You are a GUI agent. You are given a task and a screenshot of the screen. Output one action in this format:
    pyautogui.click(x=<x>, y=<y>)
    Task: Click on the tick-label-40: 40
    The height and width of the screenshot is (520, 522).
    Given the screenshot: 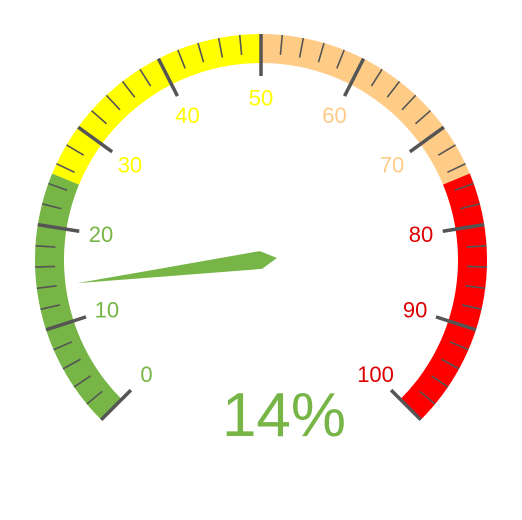 What is the action you would take?
    pyautogui.click(x=187, y=115)
    